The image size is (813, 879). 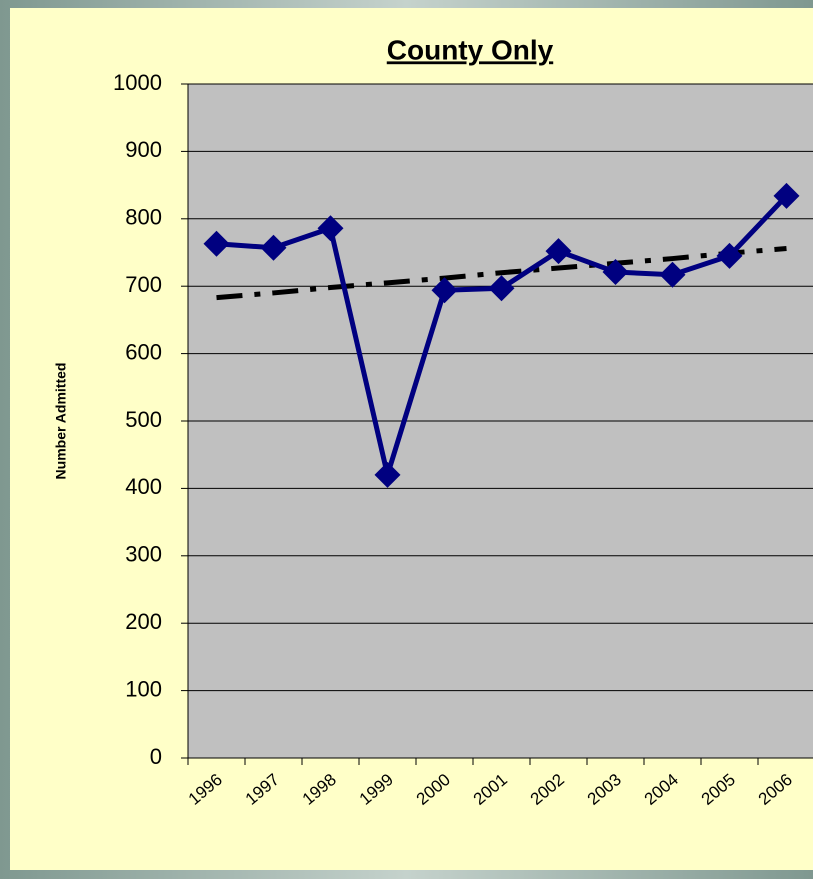 I want to click on y-tick-label: 1000, so click(x=137, y=82).